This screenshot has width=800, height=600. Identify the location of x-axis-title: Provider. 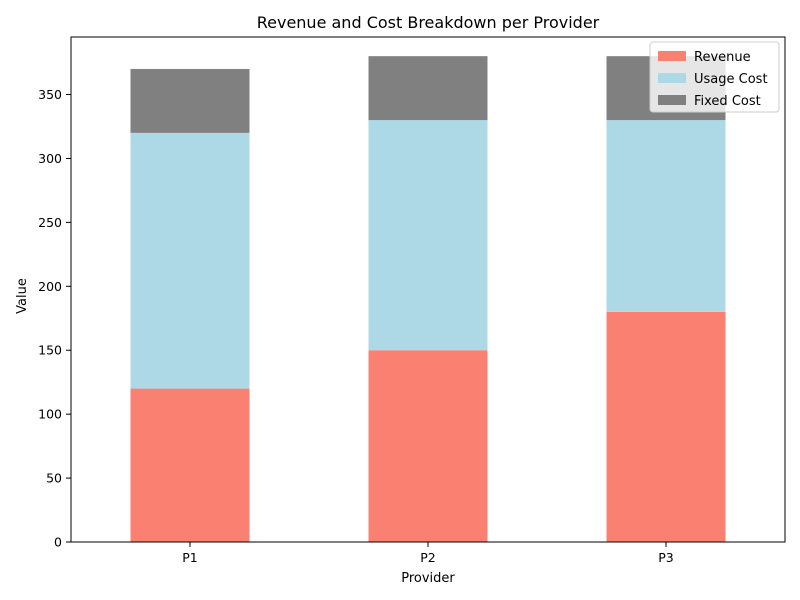
(428, 578).